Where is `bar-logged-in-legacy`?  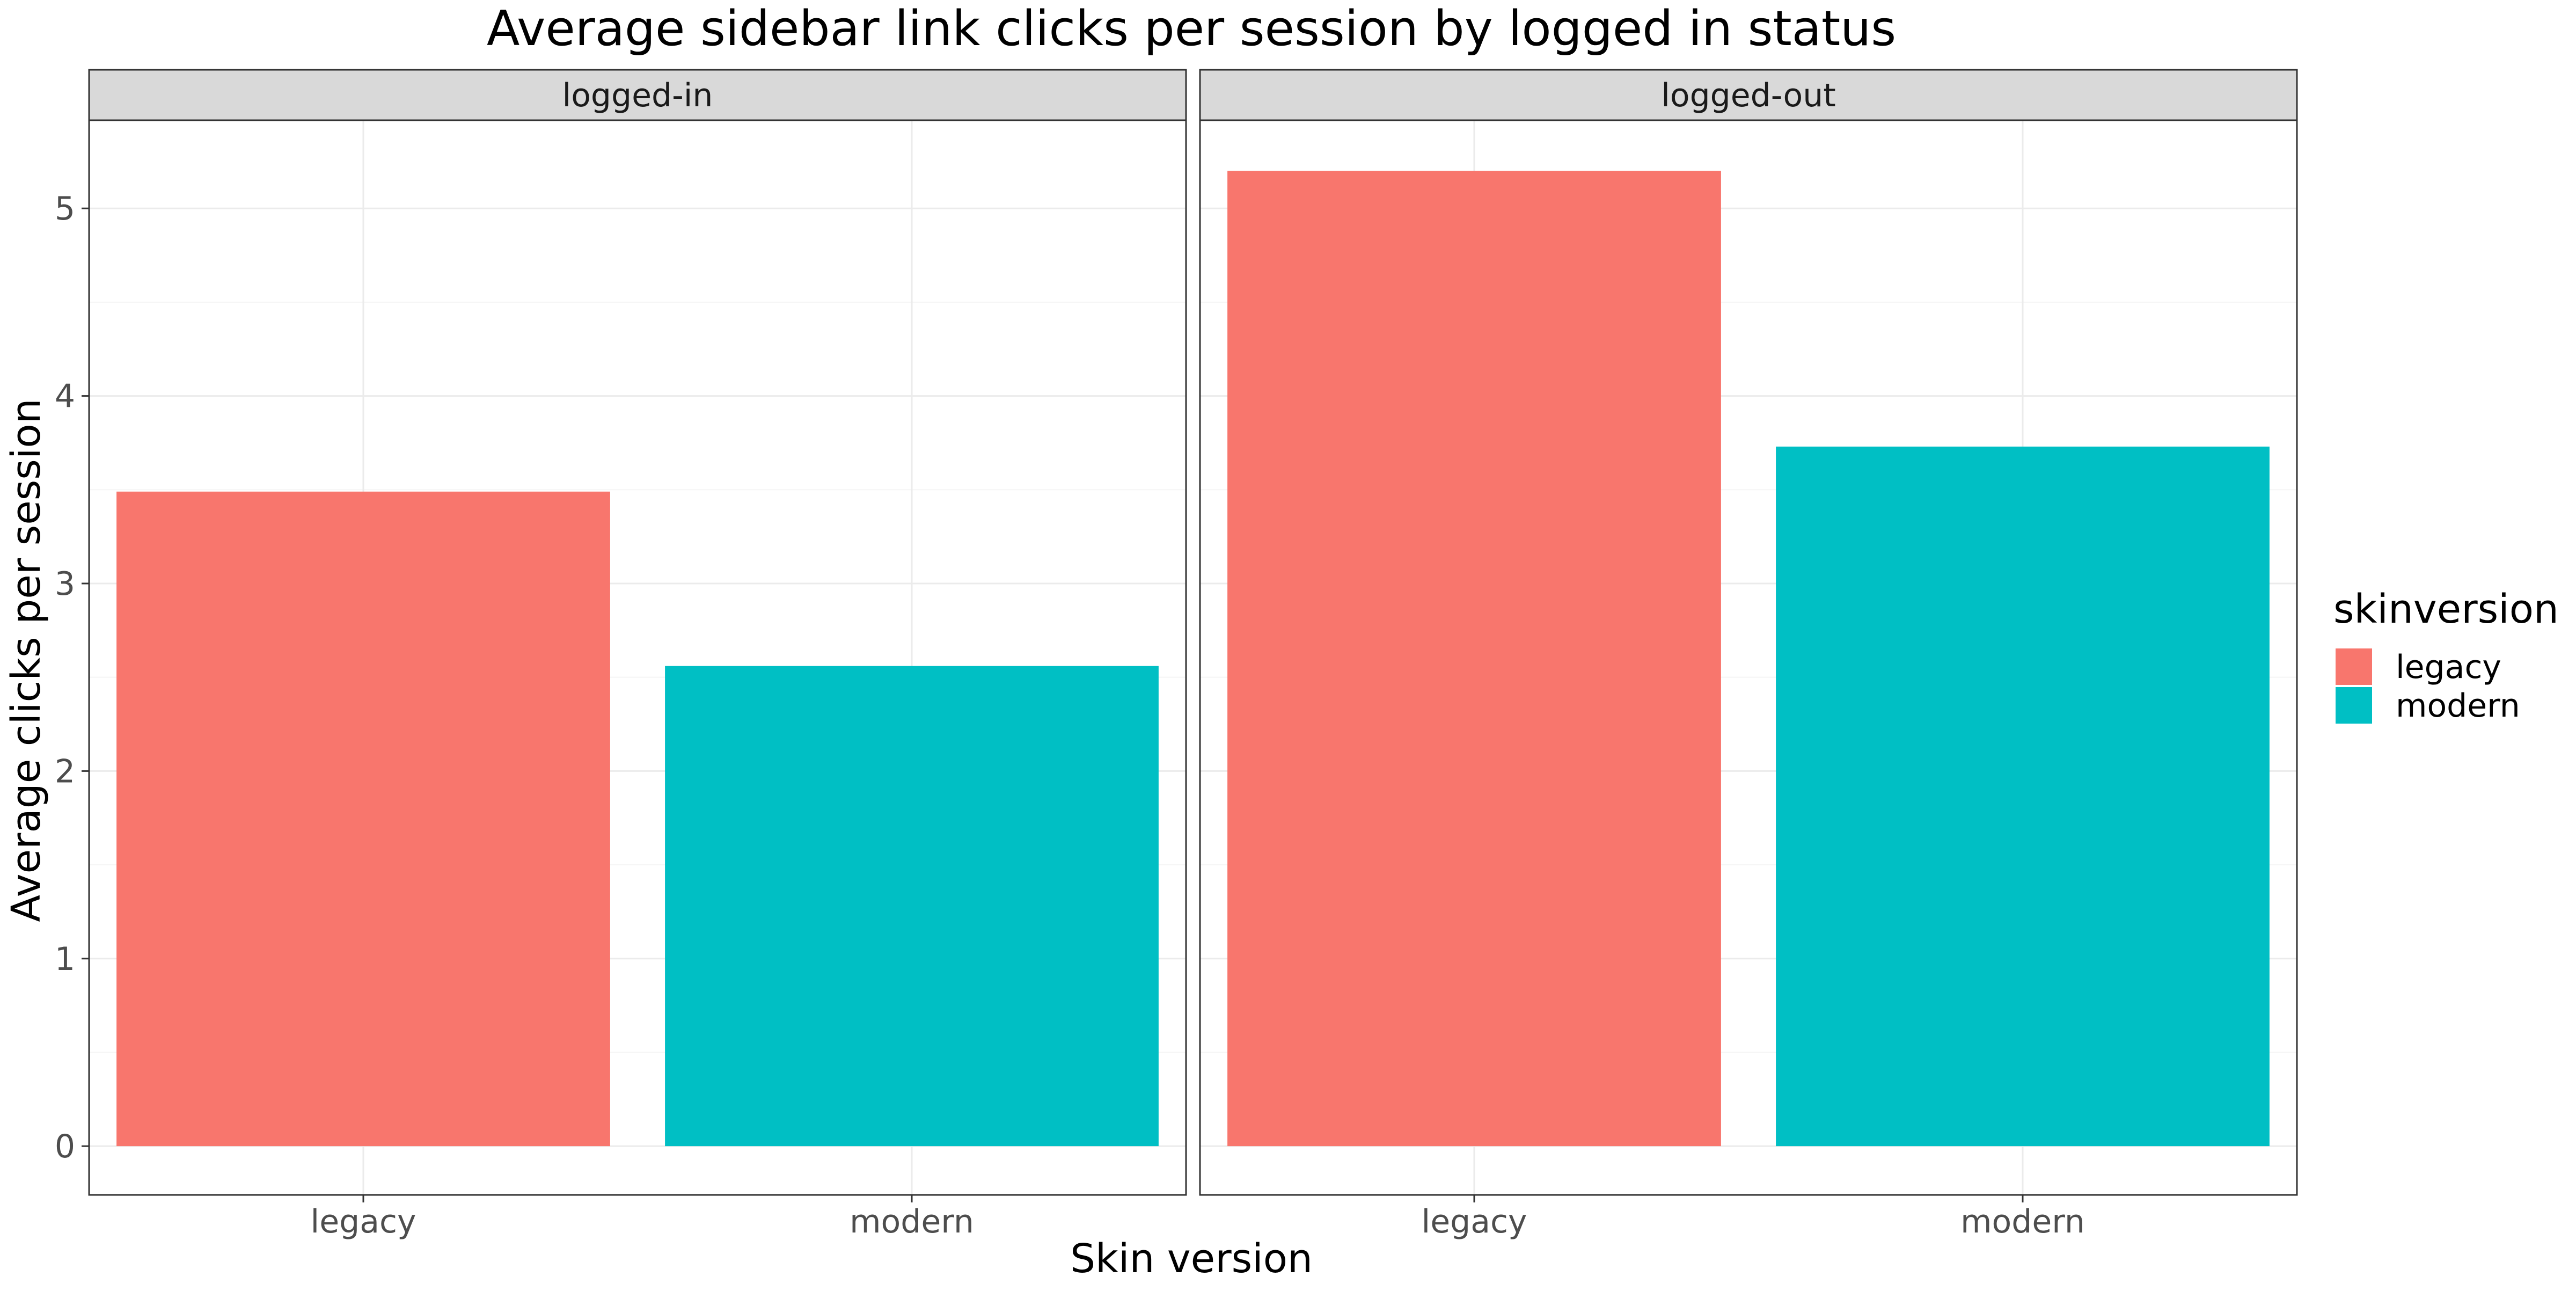 bar-logged-in-legacy is located at coordinates (363, 819).